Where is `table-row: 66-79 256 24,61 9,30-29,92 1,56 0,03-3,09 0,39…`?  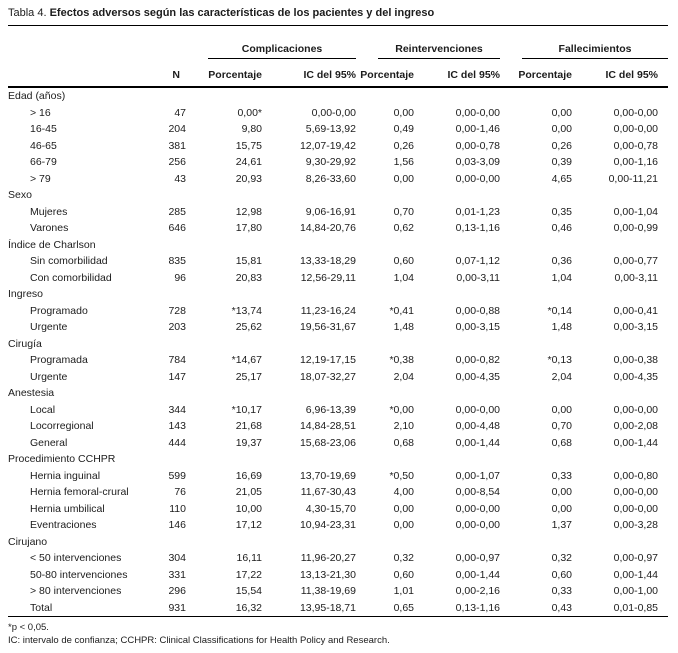 table-row: 66-79 256 24,61 9,30-29,92 1,56 0,03-3,09 0,39… is located at coordinates (338, 162).